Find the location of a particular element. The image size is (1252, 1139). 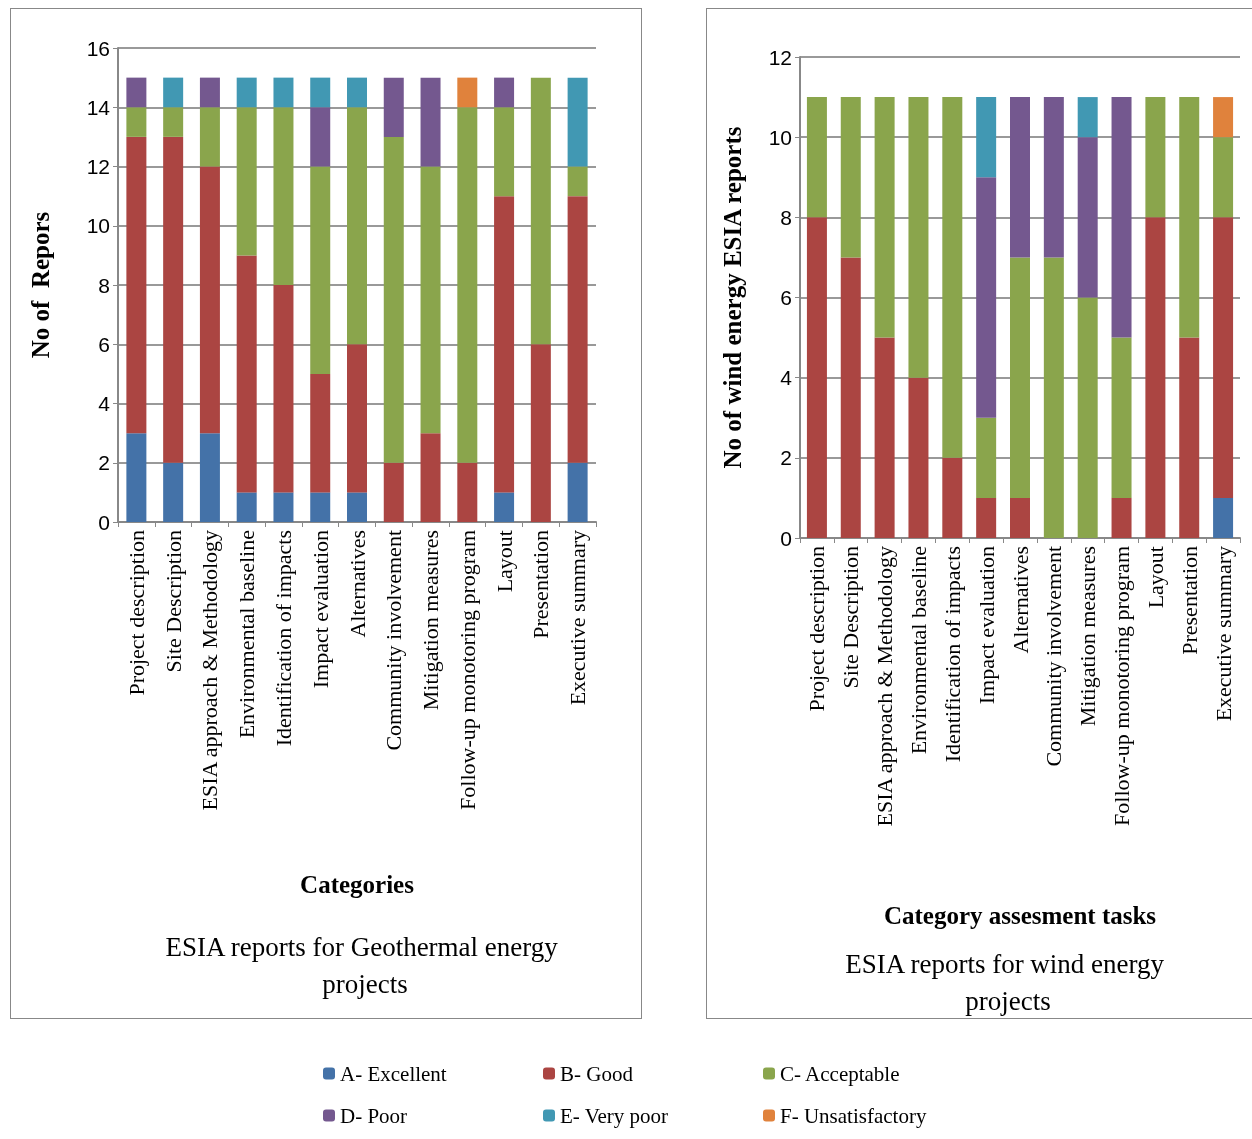

y-tick-label: 10 is located at coordinates (780, 137).